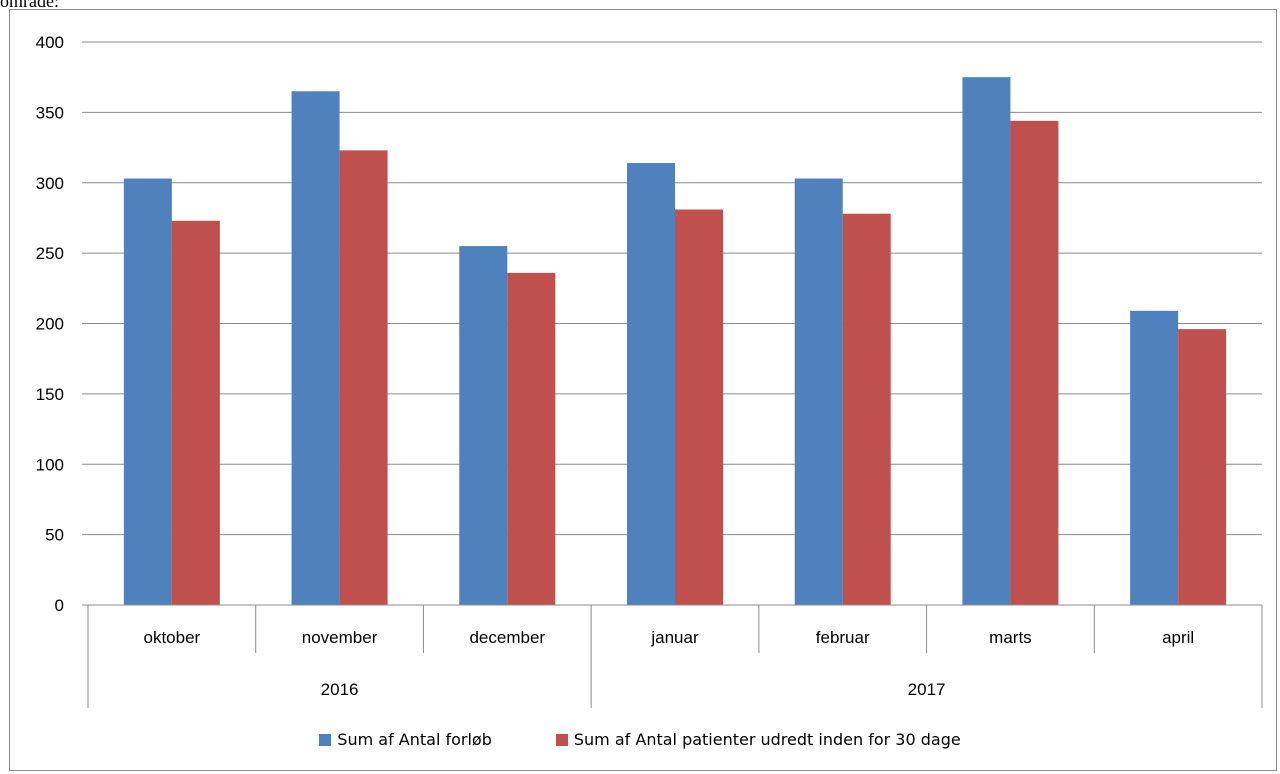 This screenshot has height=774, width=1280. Describe the element at coordinates (843, 637) in the screenshot. I see `x-tick-label-februar: februar` at that location.